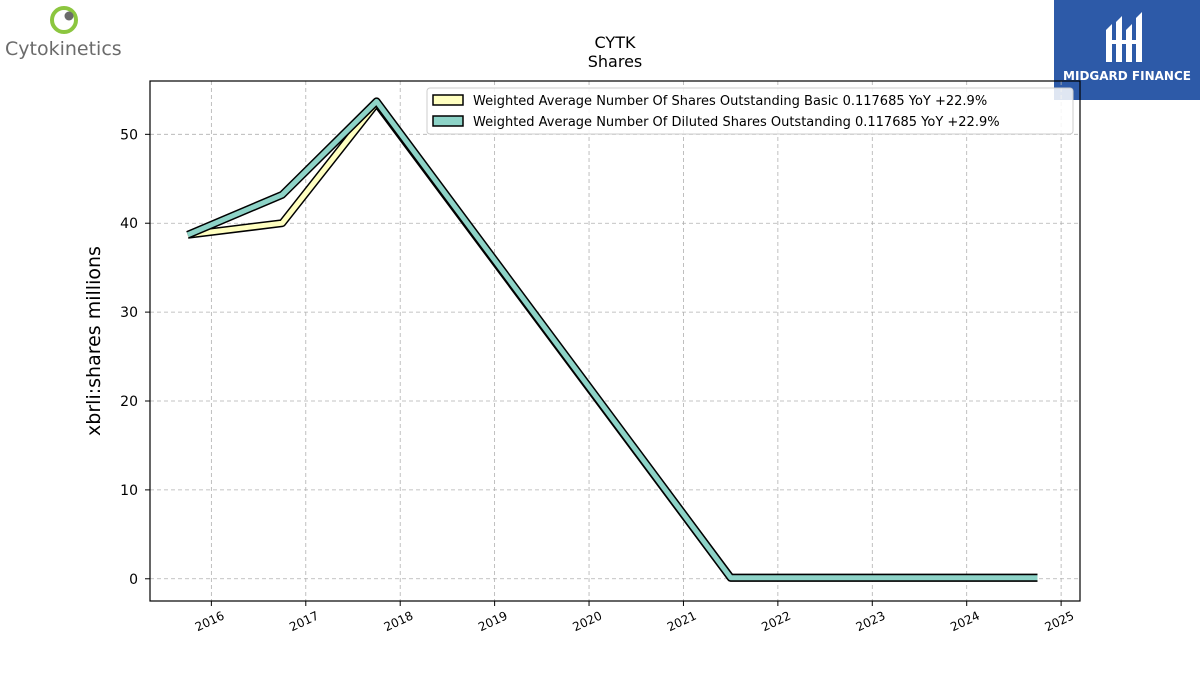  What do you see at coordinates (1124, 37) in the screenshot?
I see `midgard-finance-logo-icon` at bounding box center [1124, 37].